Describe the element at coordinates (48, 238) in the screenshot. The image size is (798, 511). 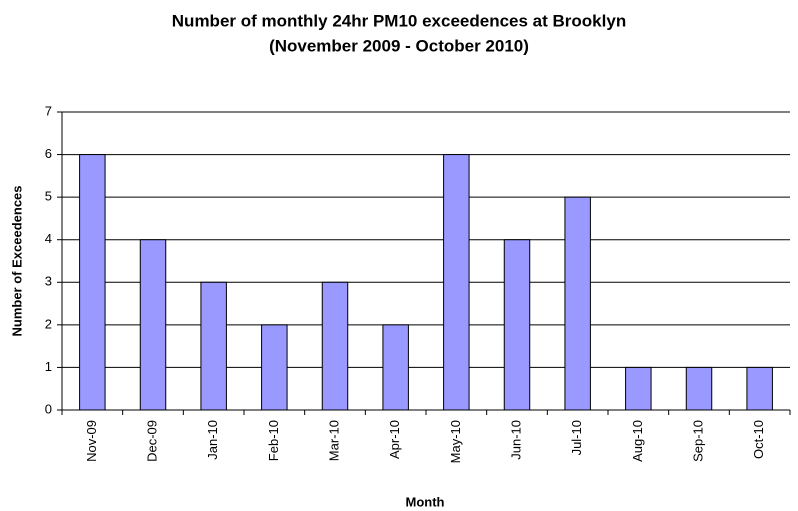
I see `y-tick-label: 4` at that location.